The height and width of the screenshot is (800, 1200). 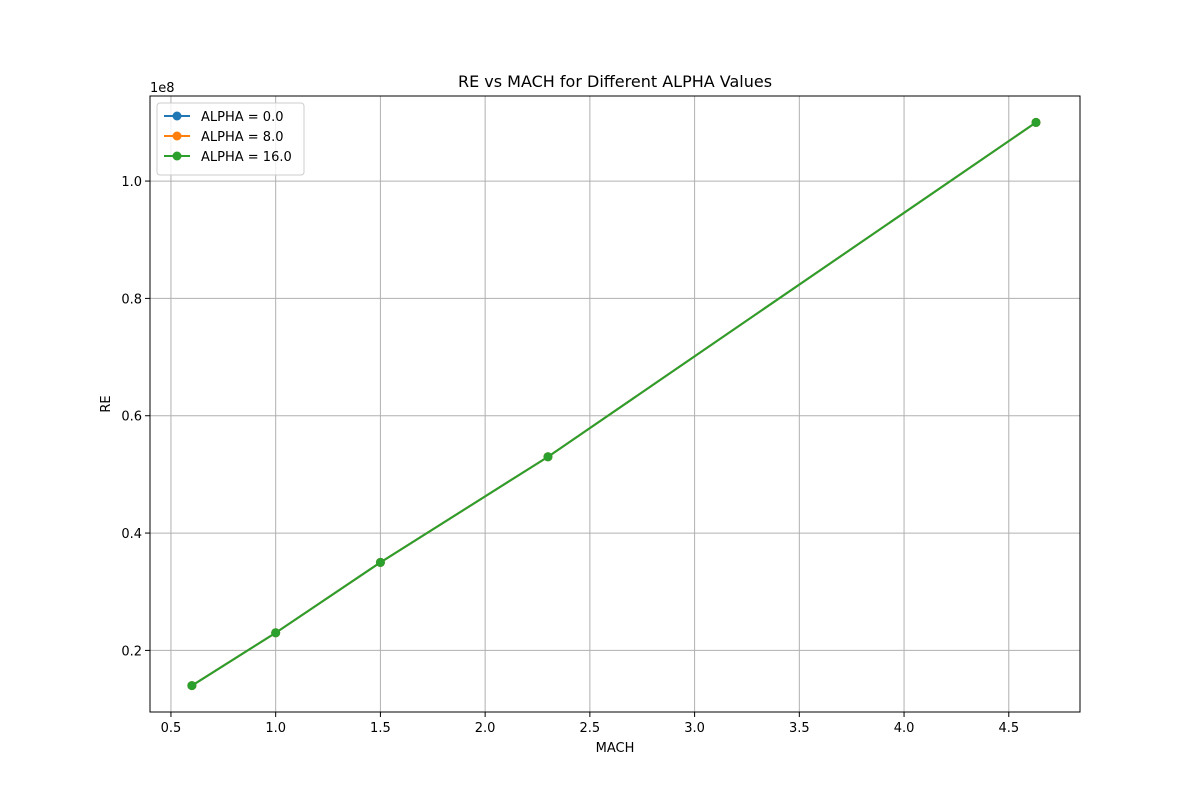 What do you see at coordinates (615, 748) in the screenshot?
I see `x-axis-label: MACH` at bounding box center [615, 748].